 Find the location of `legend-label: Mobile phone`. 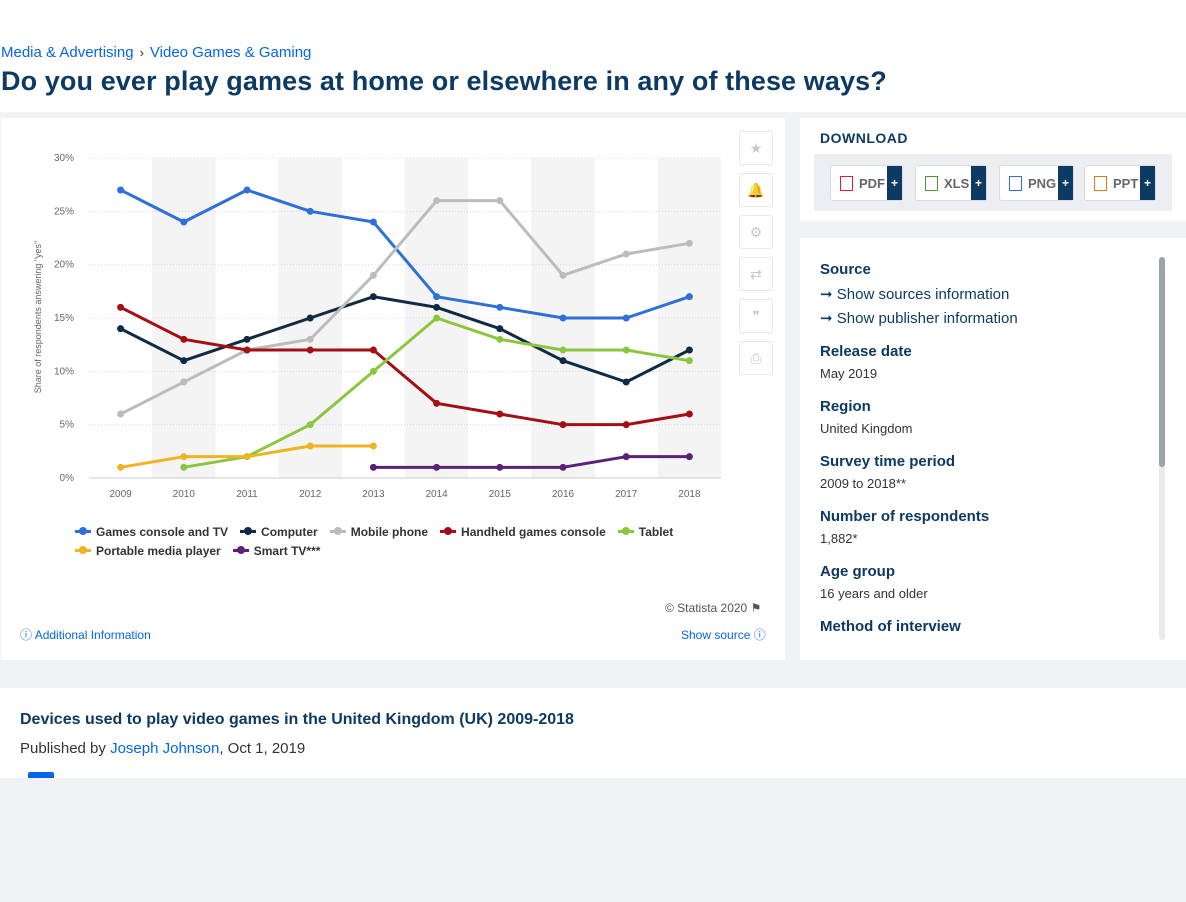

legend-label: Mobile phone is located at coordinates (389, 532).